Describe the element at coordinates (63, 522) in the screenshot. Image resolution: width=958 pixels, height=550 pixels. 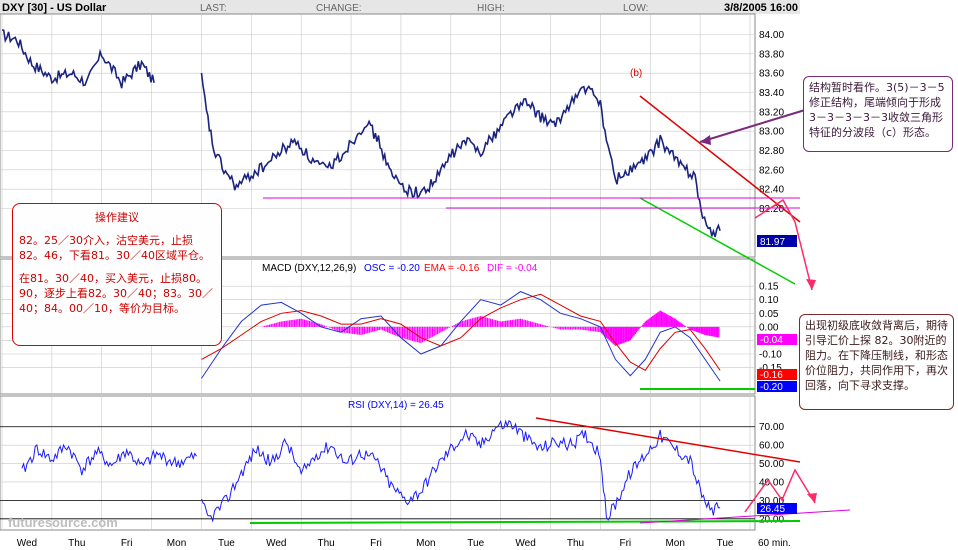
I see `watermark: futuresource.com` at that location.